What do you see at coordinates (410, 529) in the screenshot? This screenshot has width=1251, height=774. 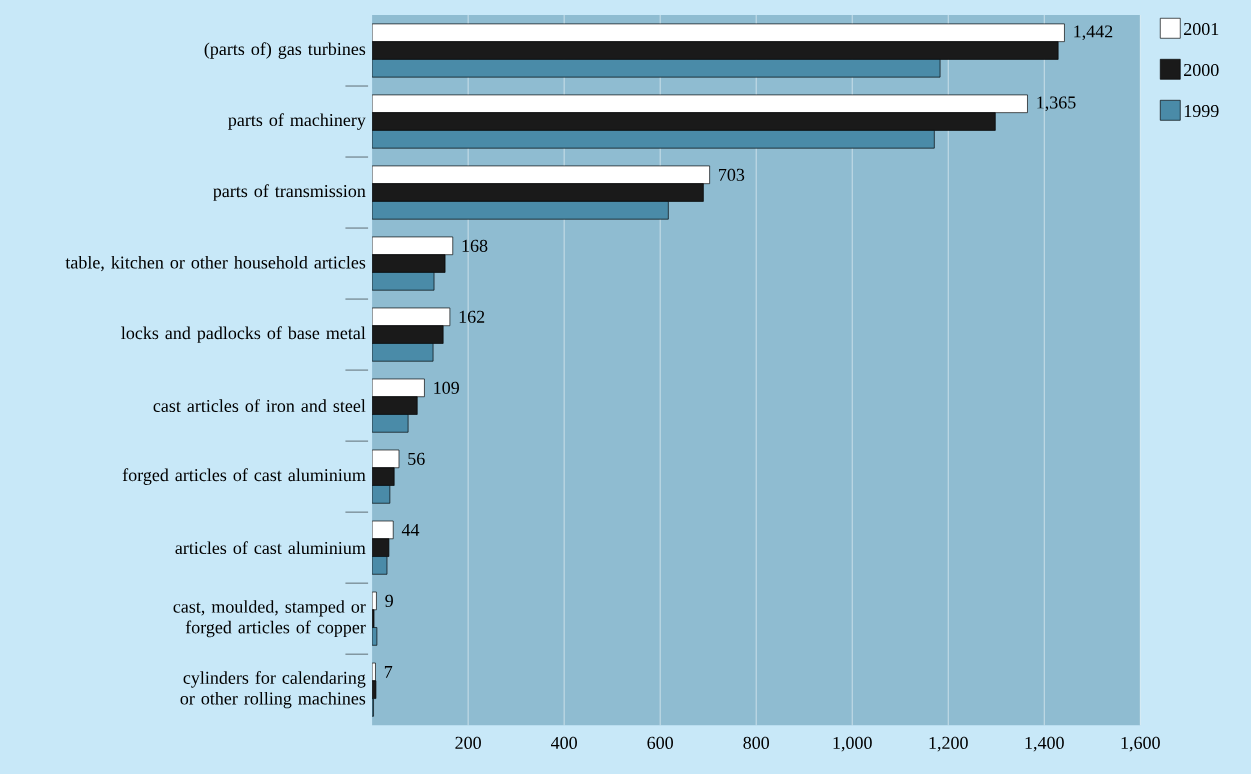 I see `data-label: 44` at bounding box center [410, 529].